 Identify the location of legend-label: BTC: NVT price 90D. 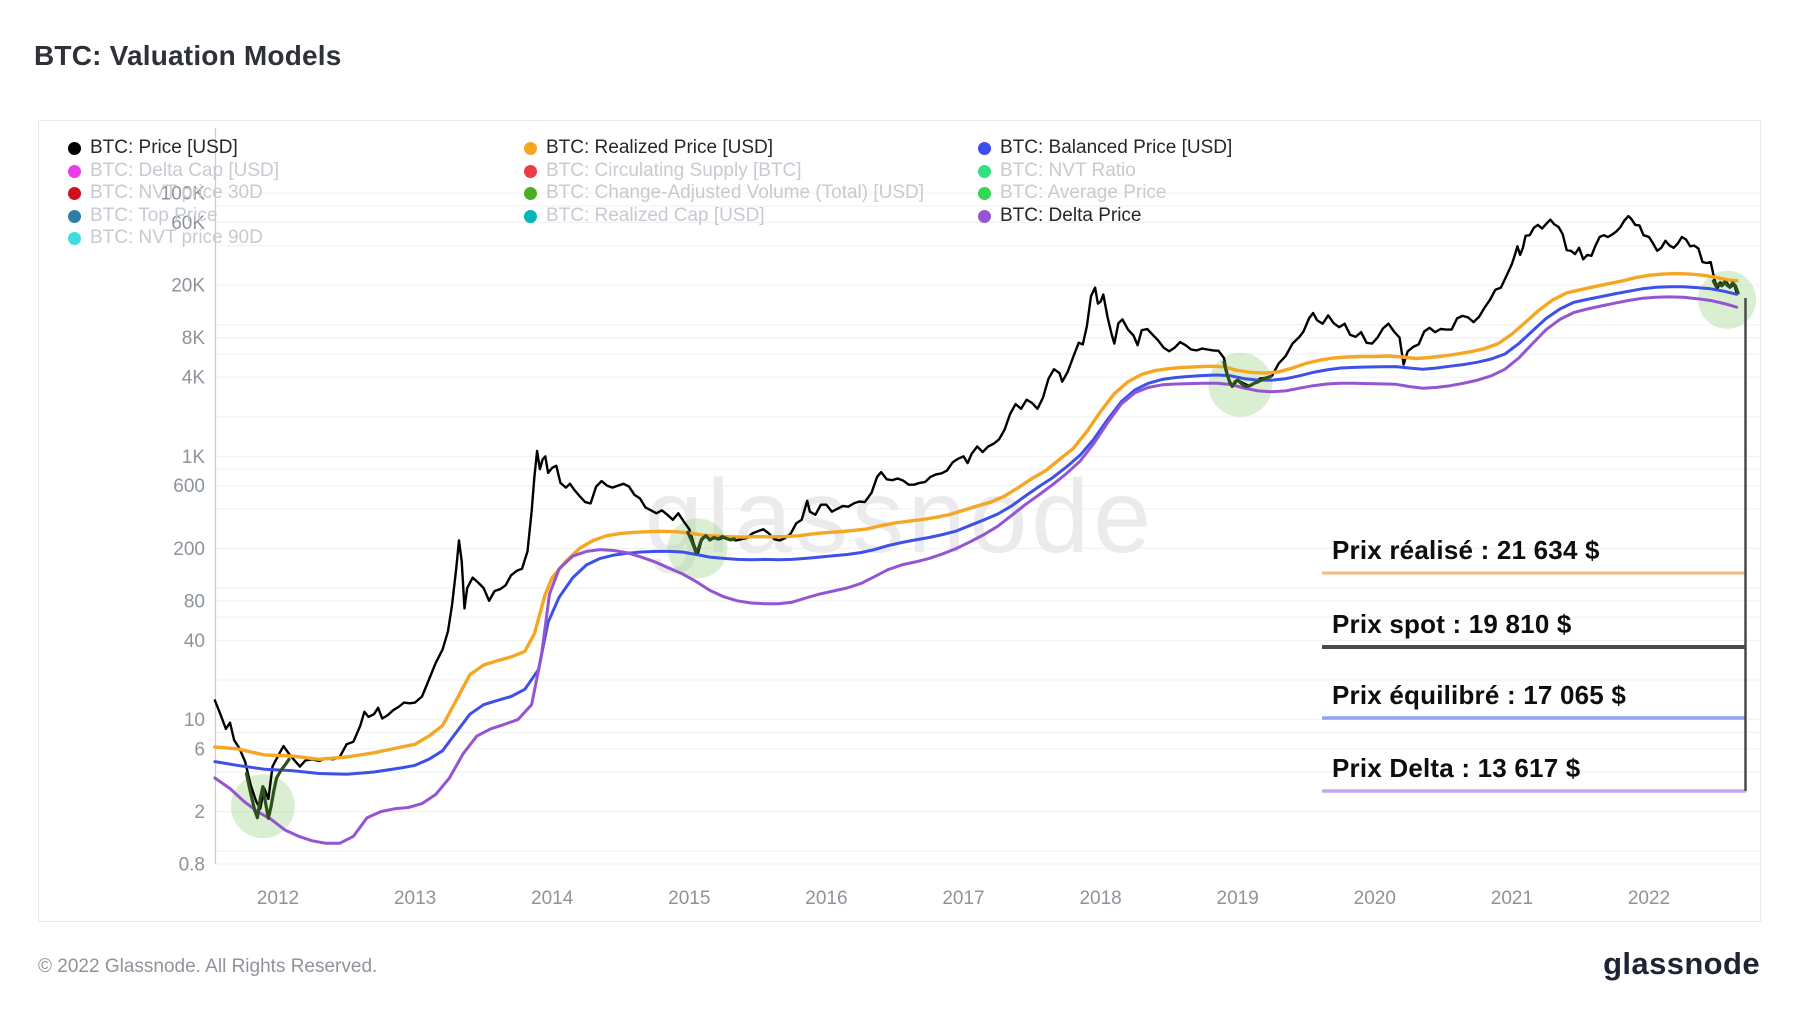
(176, 237).